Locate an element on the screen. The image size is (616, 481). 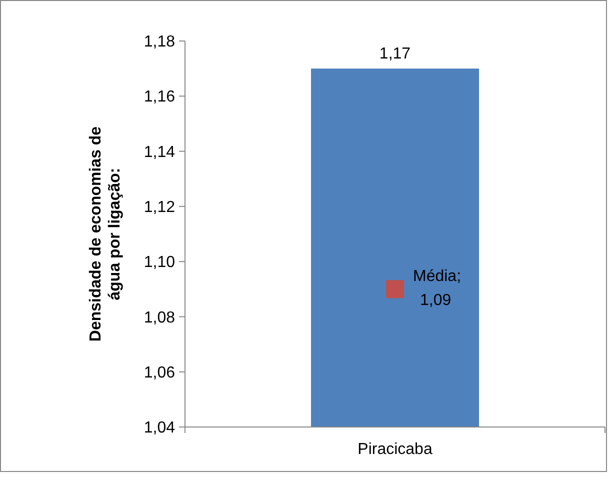
text: 1,09 is located at coordinates (436, 301).